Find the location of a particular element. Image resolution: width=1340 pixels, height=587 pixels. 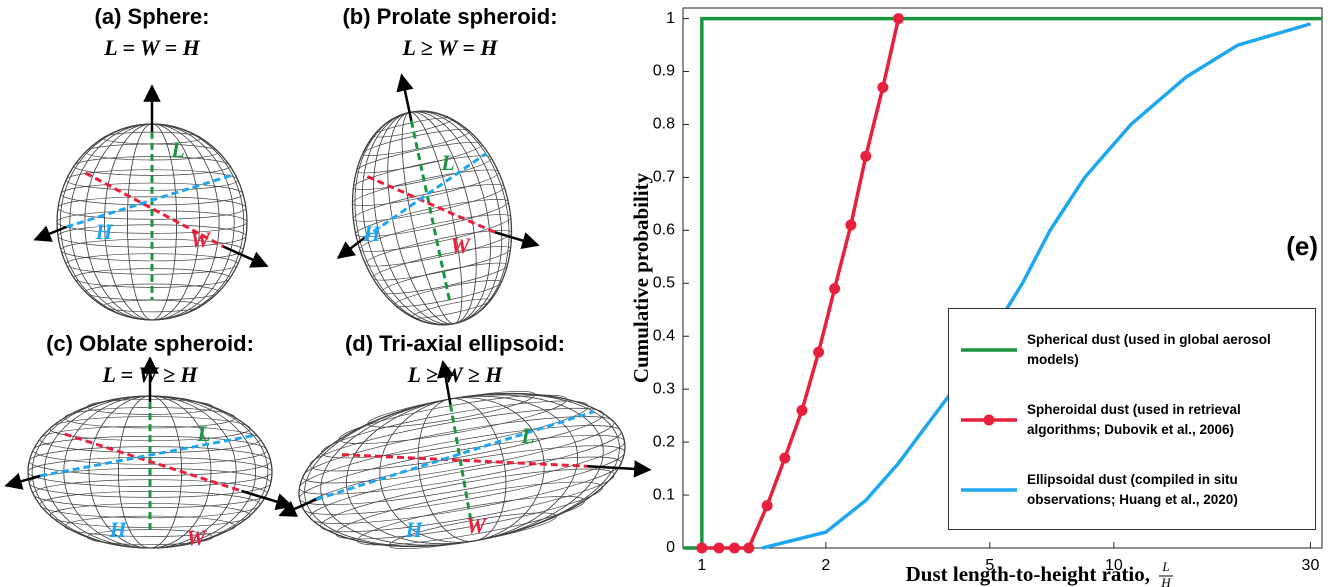

y-tick-label: 0.6 is located at coordinates (664, 230).